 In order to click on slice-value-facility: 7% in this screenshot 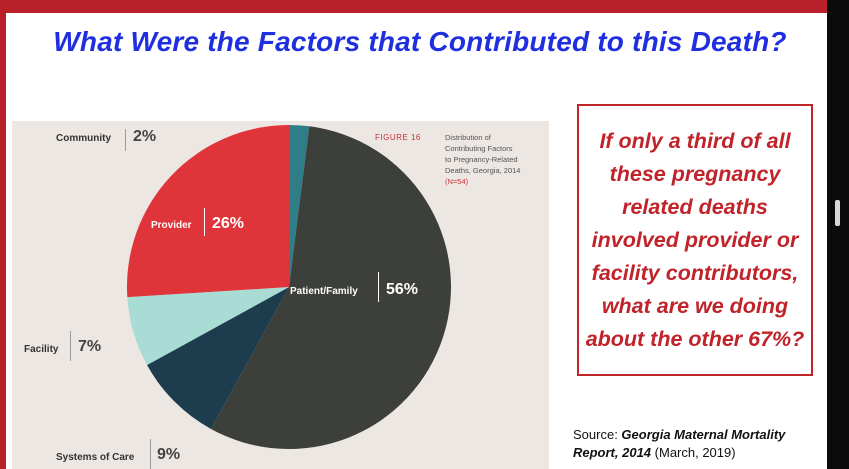, I will do `click(90, 346)`.